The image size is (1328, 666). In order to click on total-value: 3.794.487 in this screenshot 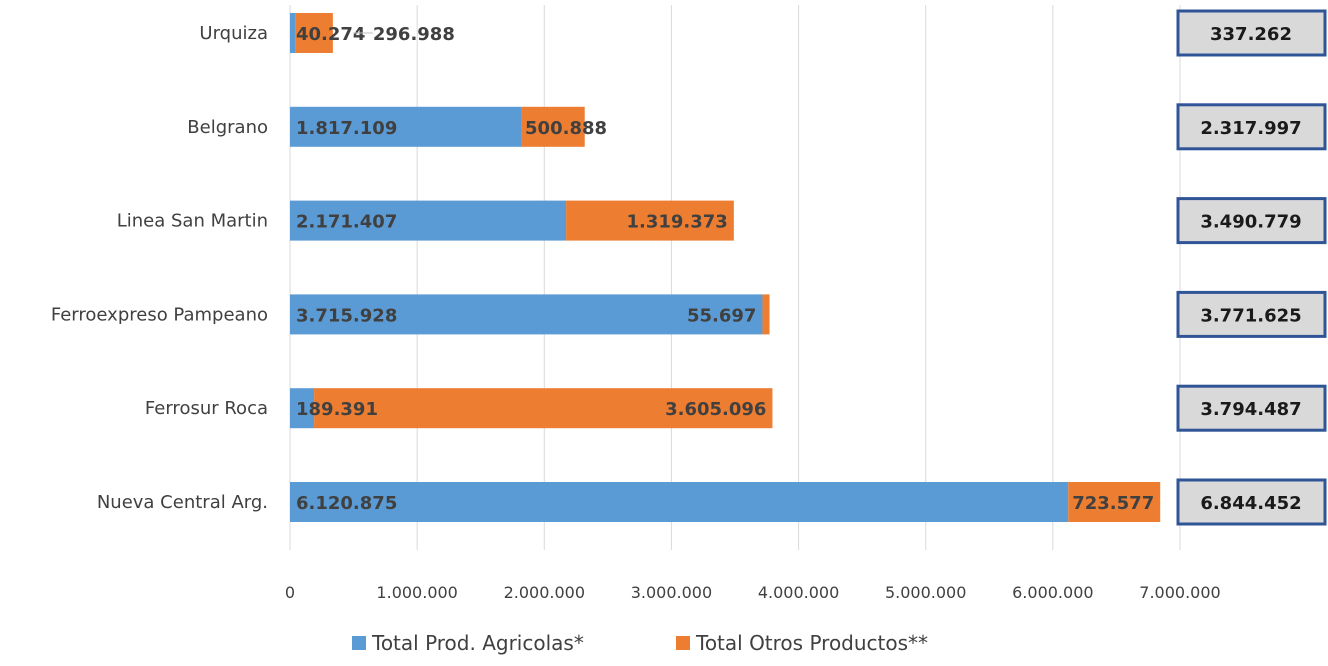, I will do `click(1250, 409)`.